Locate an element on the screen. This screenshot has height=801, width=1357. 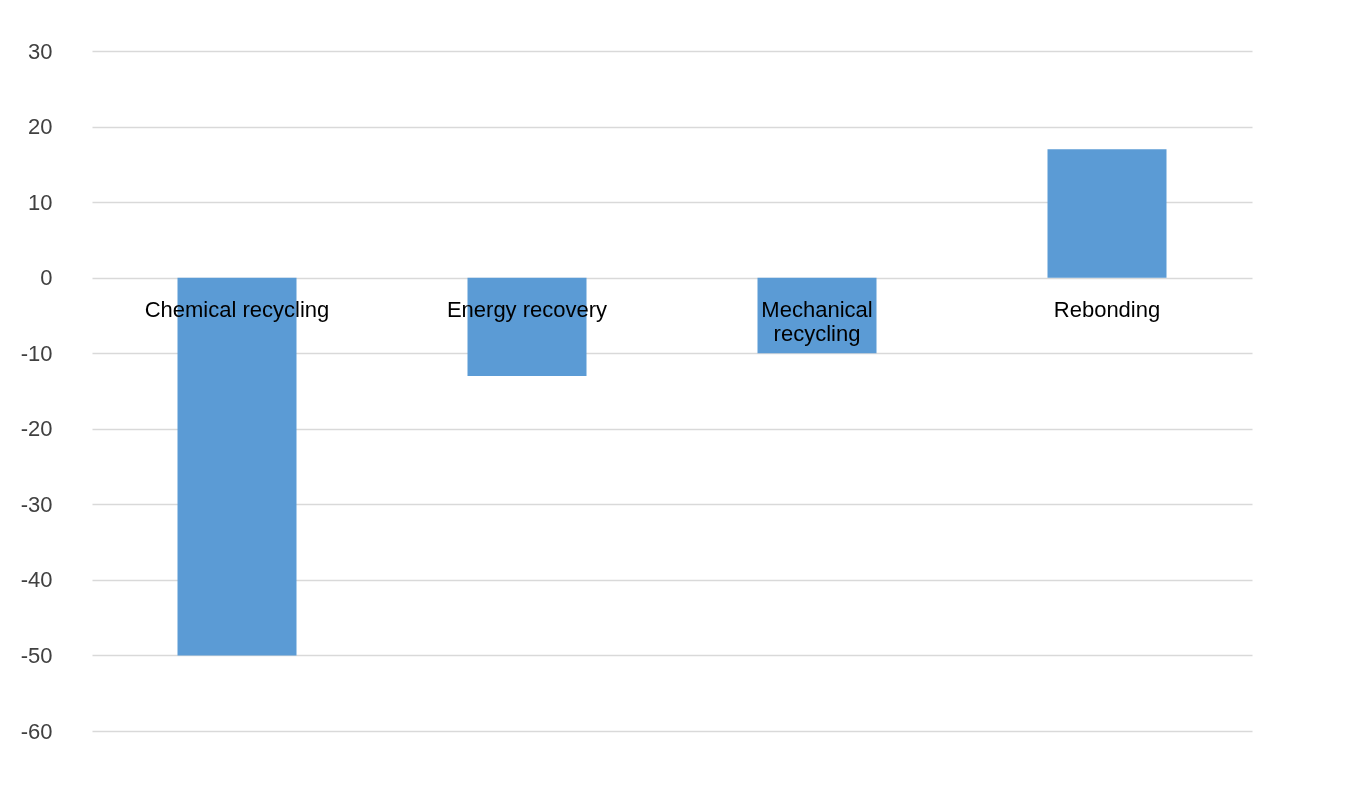
y-tick-label: -30 is located at coordinates (36, 504).